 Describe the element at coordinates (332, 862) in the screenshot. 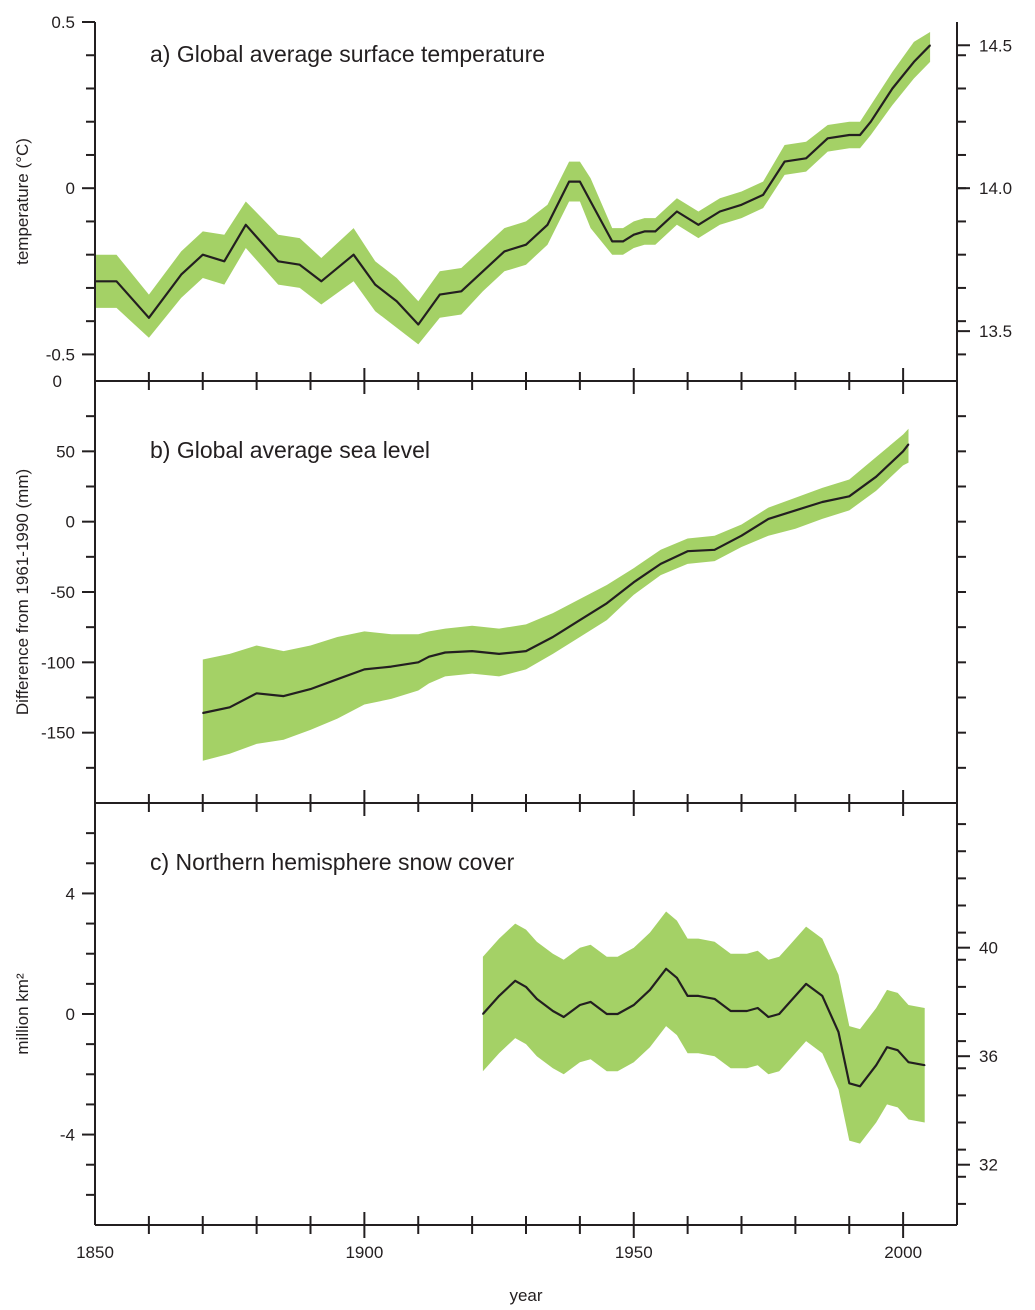

I see `panel-title-2: c) Northern hemisphere snow cover` at that location.